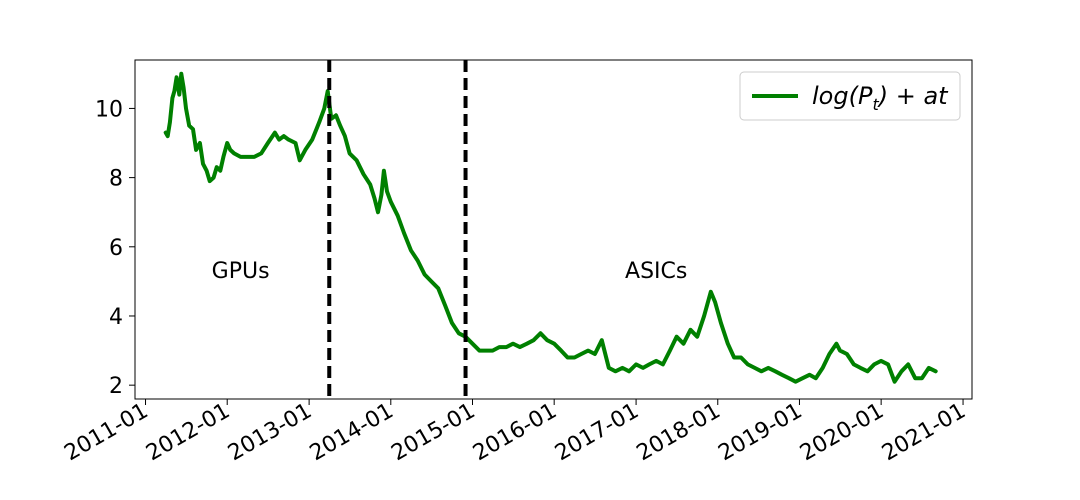 This screenshot has width=1080, height=500. I want to click on legend-box, so click(850, 96).